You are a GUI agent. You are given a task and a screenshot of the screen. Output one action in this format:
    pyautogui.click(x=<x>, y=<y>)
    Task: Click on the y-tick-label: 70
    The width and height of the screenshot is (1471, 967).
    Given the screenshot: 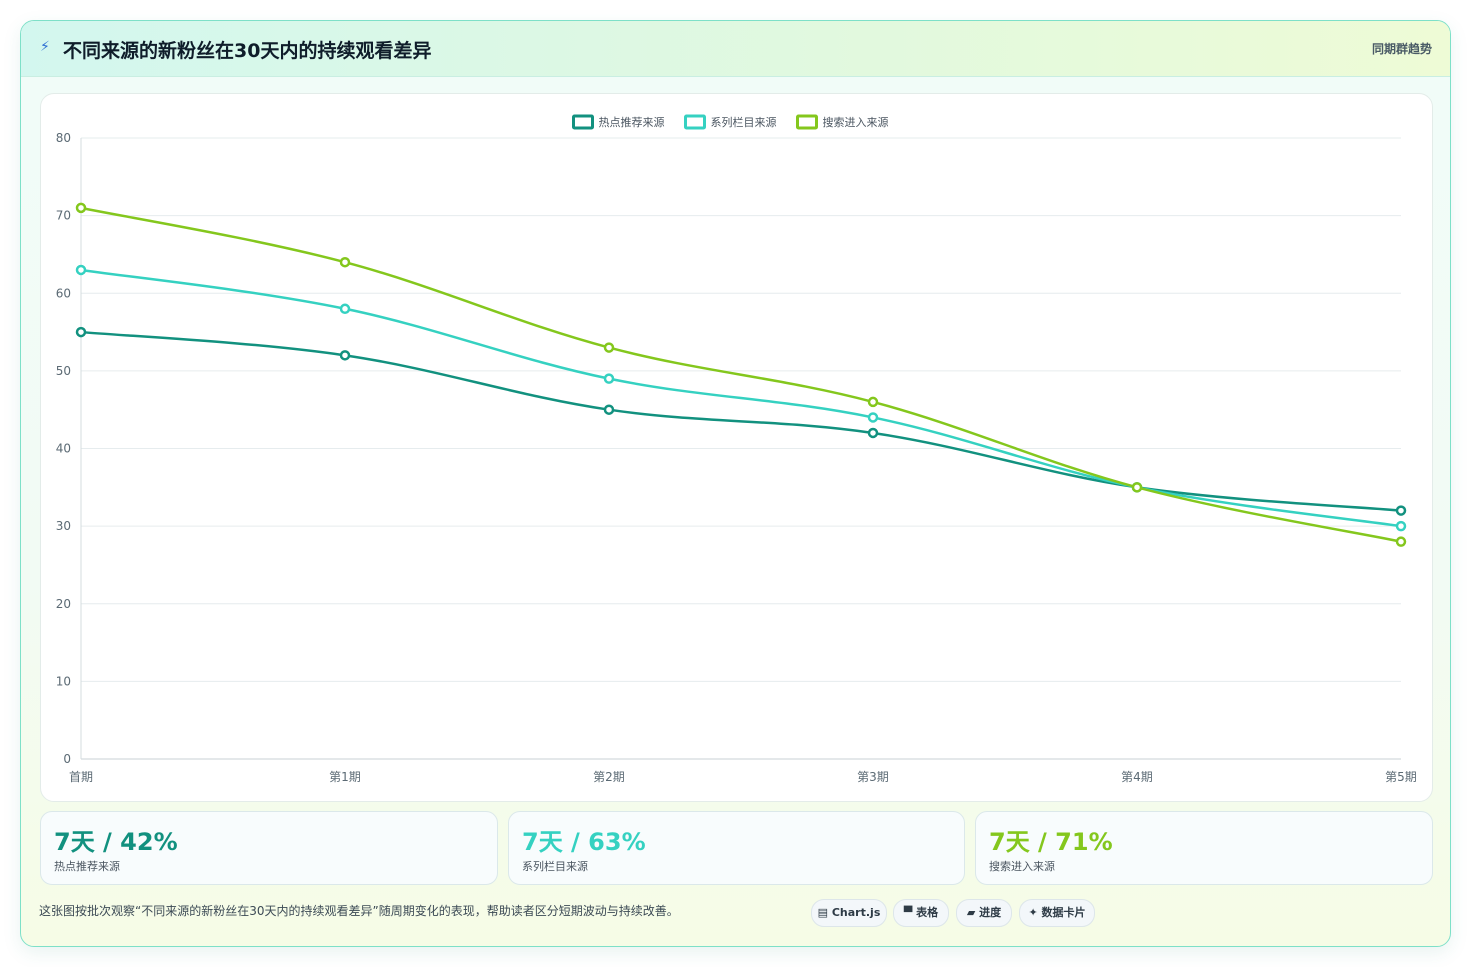 What is the action you would take?
    pyautogui.click(x=63, y=216)
    